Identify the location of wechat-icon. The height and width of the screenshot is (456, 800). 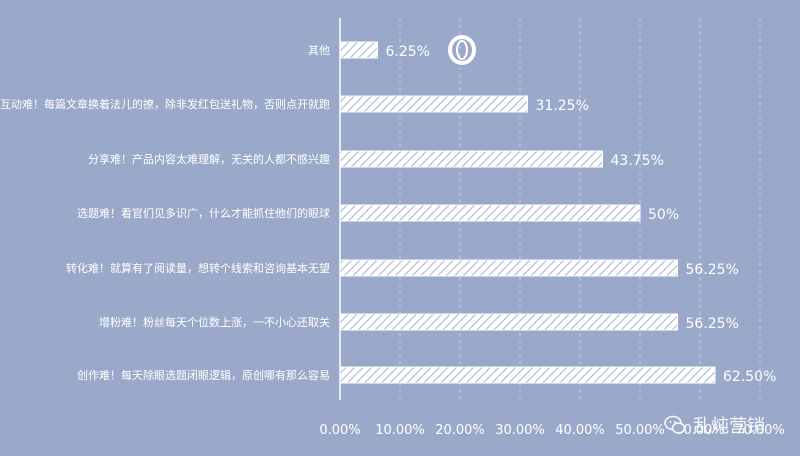
(675, 424).